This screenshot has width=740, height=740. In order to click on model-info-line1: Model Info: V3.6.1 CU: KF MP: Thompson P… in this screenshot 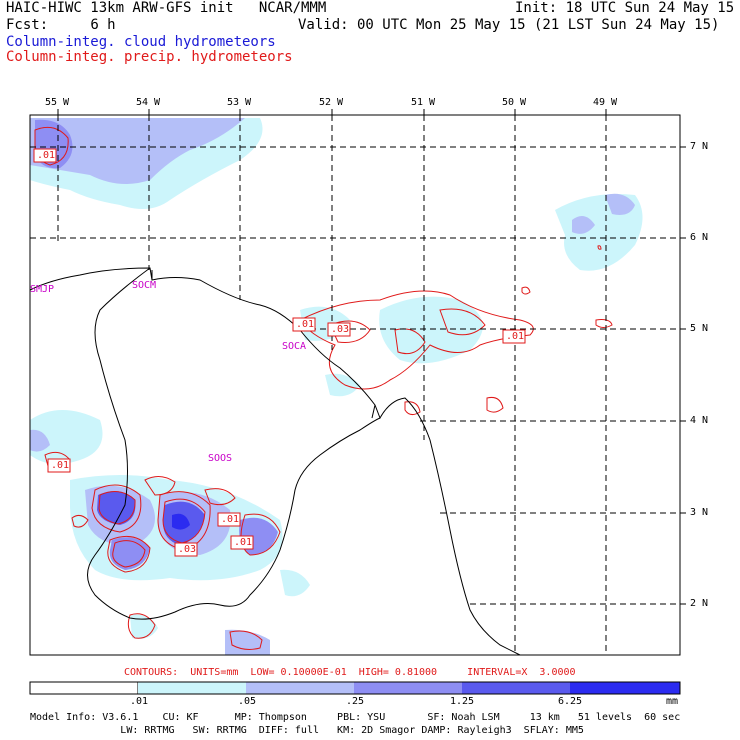, I will do `click(355, 717)`.